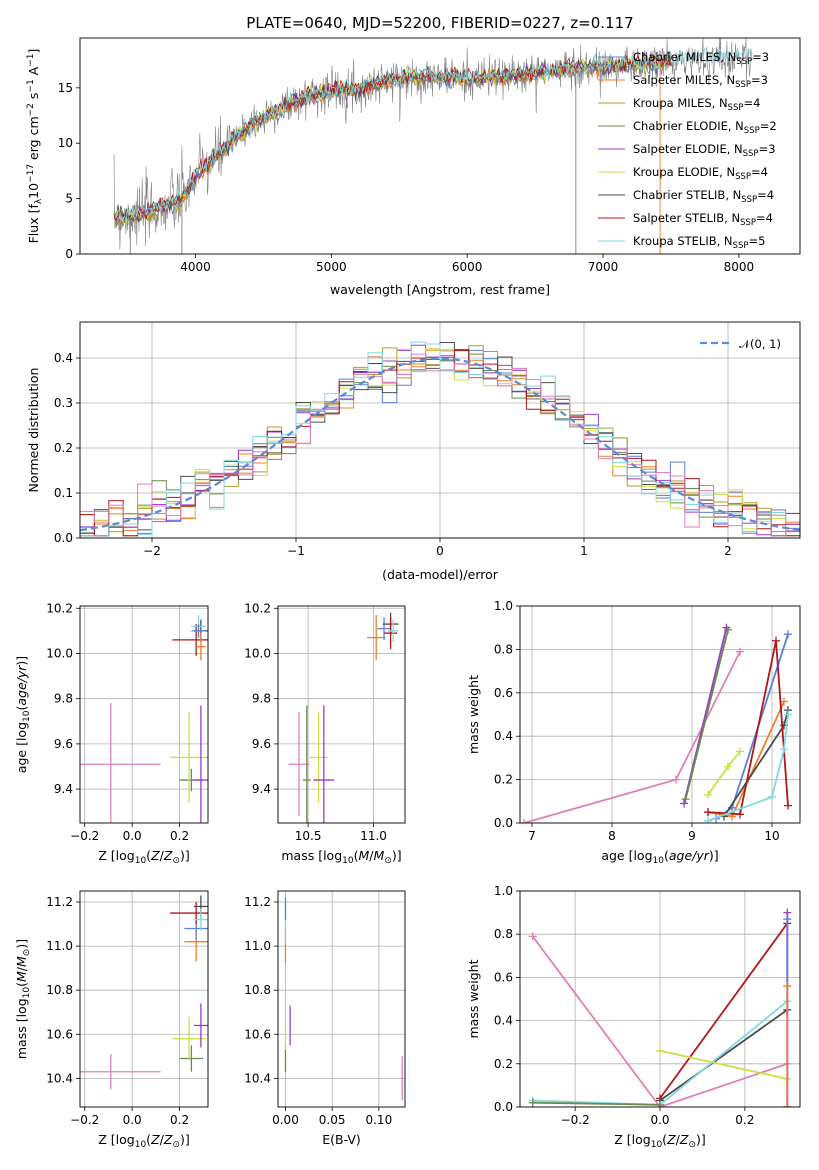 This screenshot has width=819, height=1170. Describe the element at coordinates (257, 653) in the screenshot. I see `y-tick-label: 10.0` at that location.